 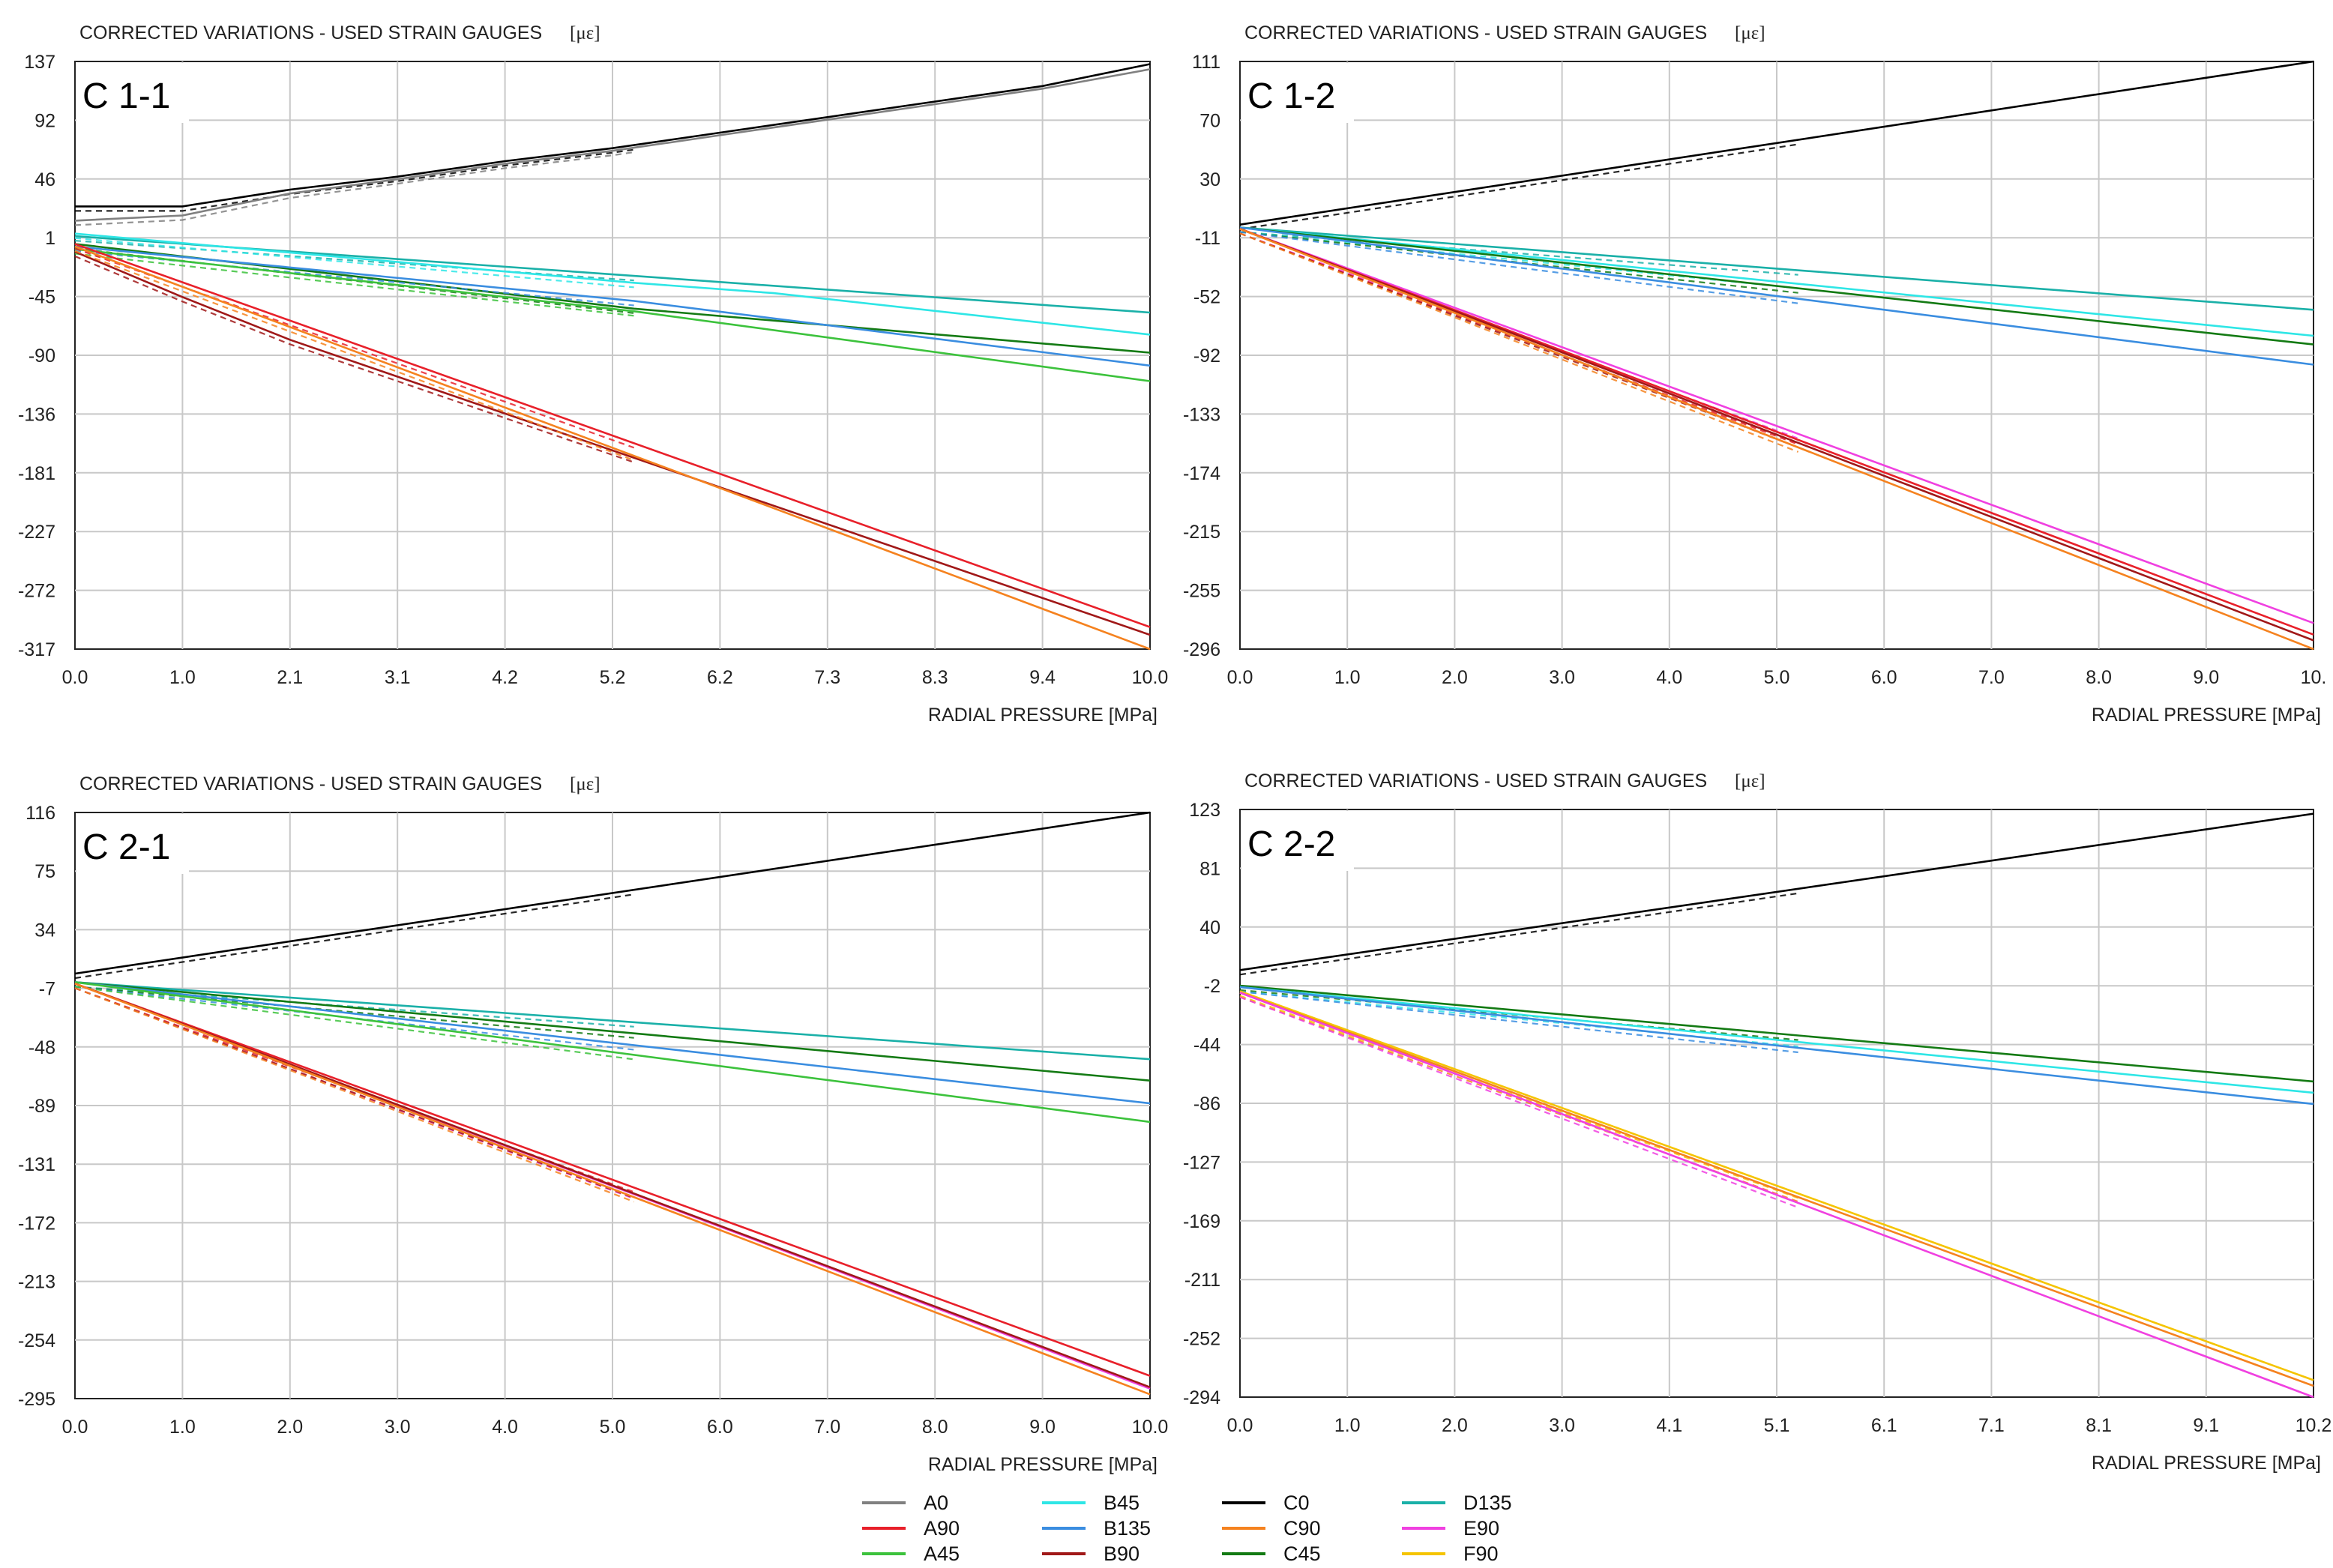 I want to click on y-tick-label: -52, so click(x=1206, y=297).